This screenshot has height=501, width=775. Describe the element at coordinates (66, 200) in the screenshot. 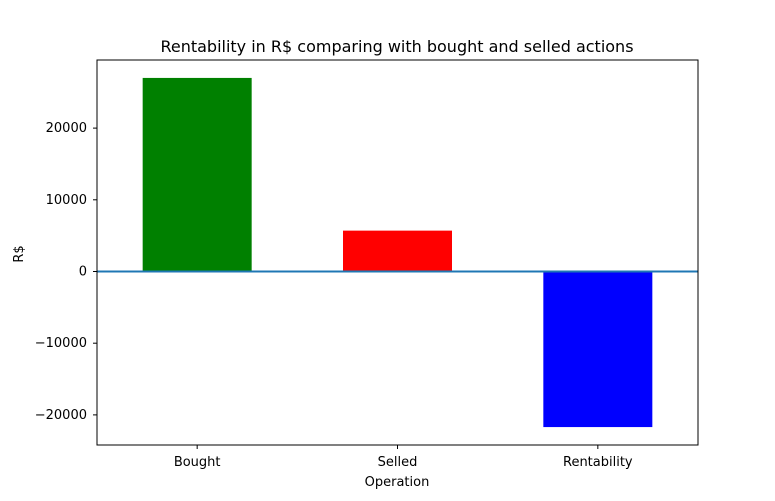

I see `y-tick-label: 10000` at that location.